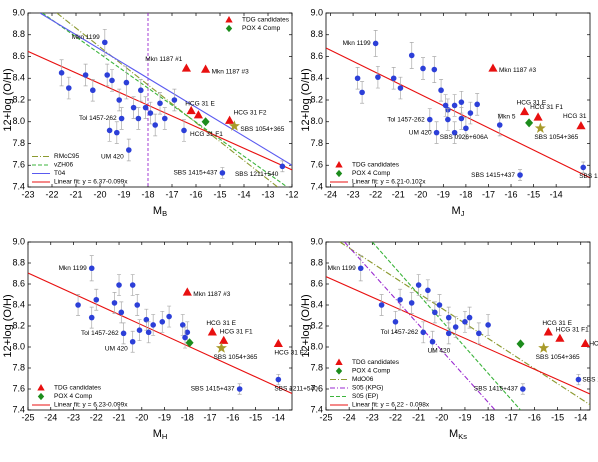 Image resolution: width=598 pixels, height=462 pixels. Describe the element at coordinates (520, 344) in the screenshot. I see `diamond-point` at that location.